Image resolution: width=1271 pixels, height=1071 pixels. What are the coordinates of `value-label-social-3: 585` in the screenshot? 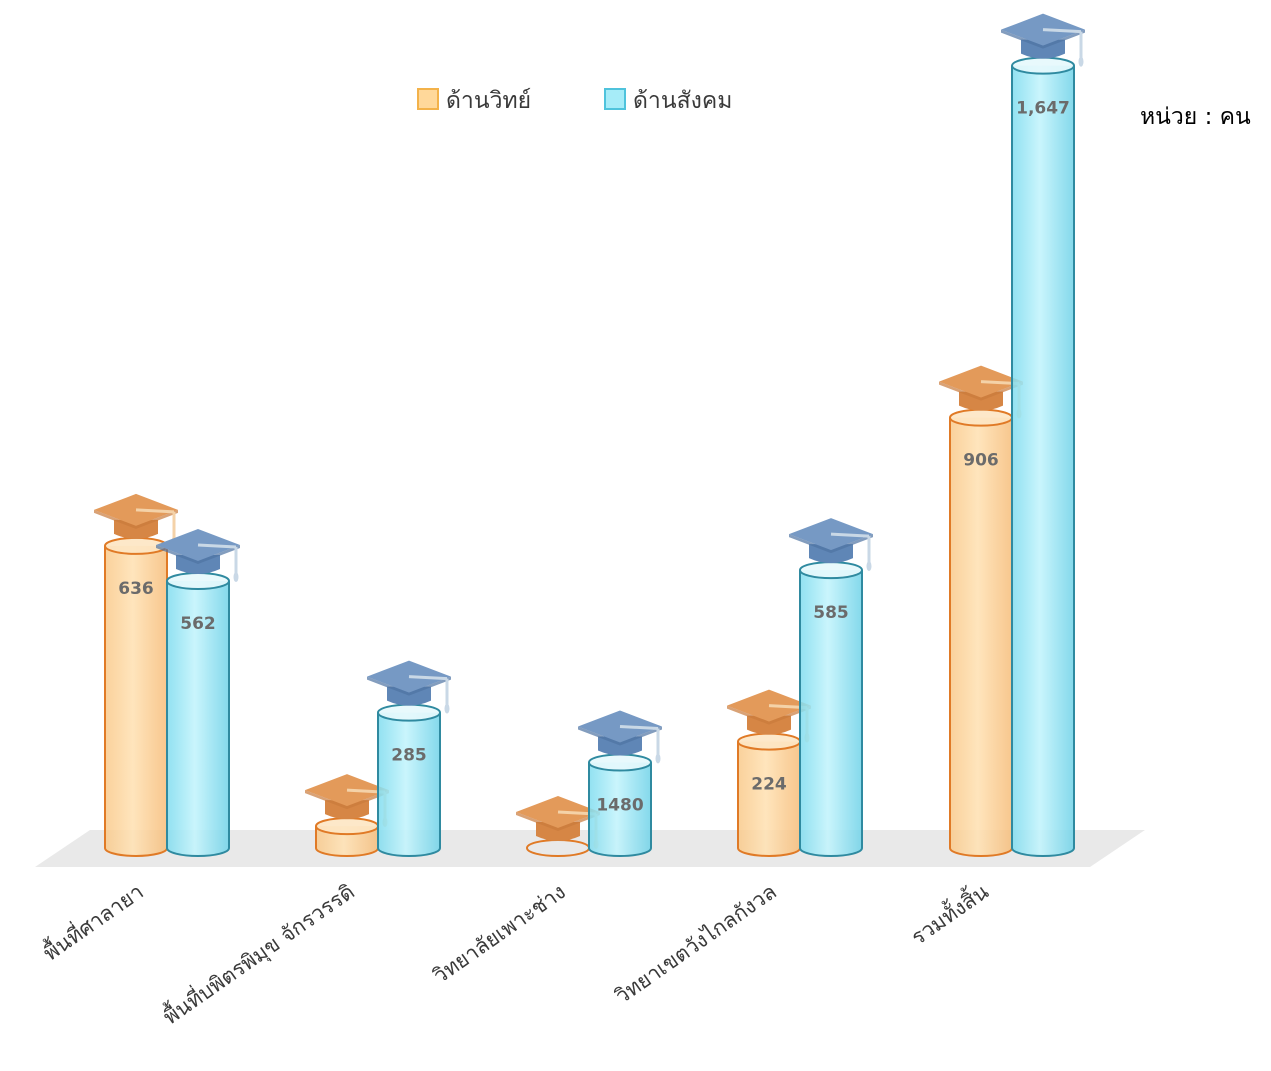 It's located at (831, 613).